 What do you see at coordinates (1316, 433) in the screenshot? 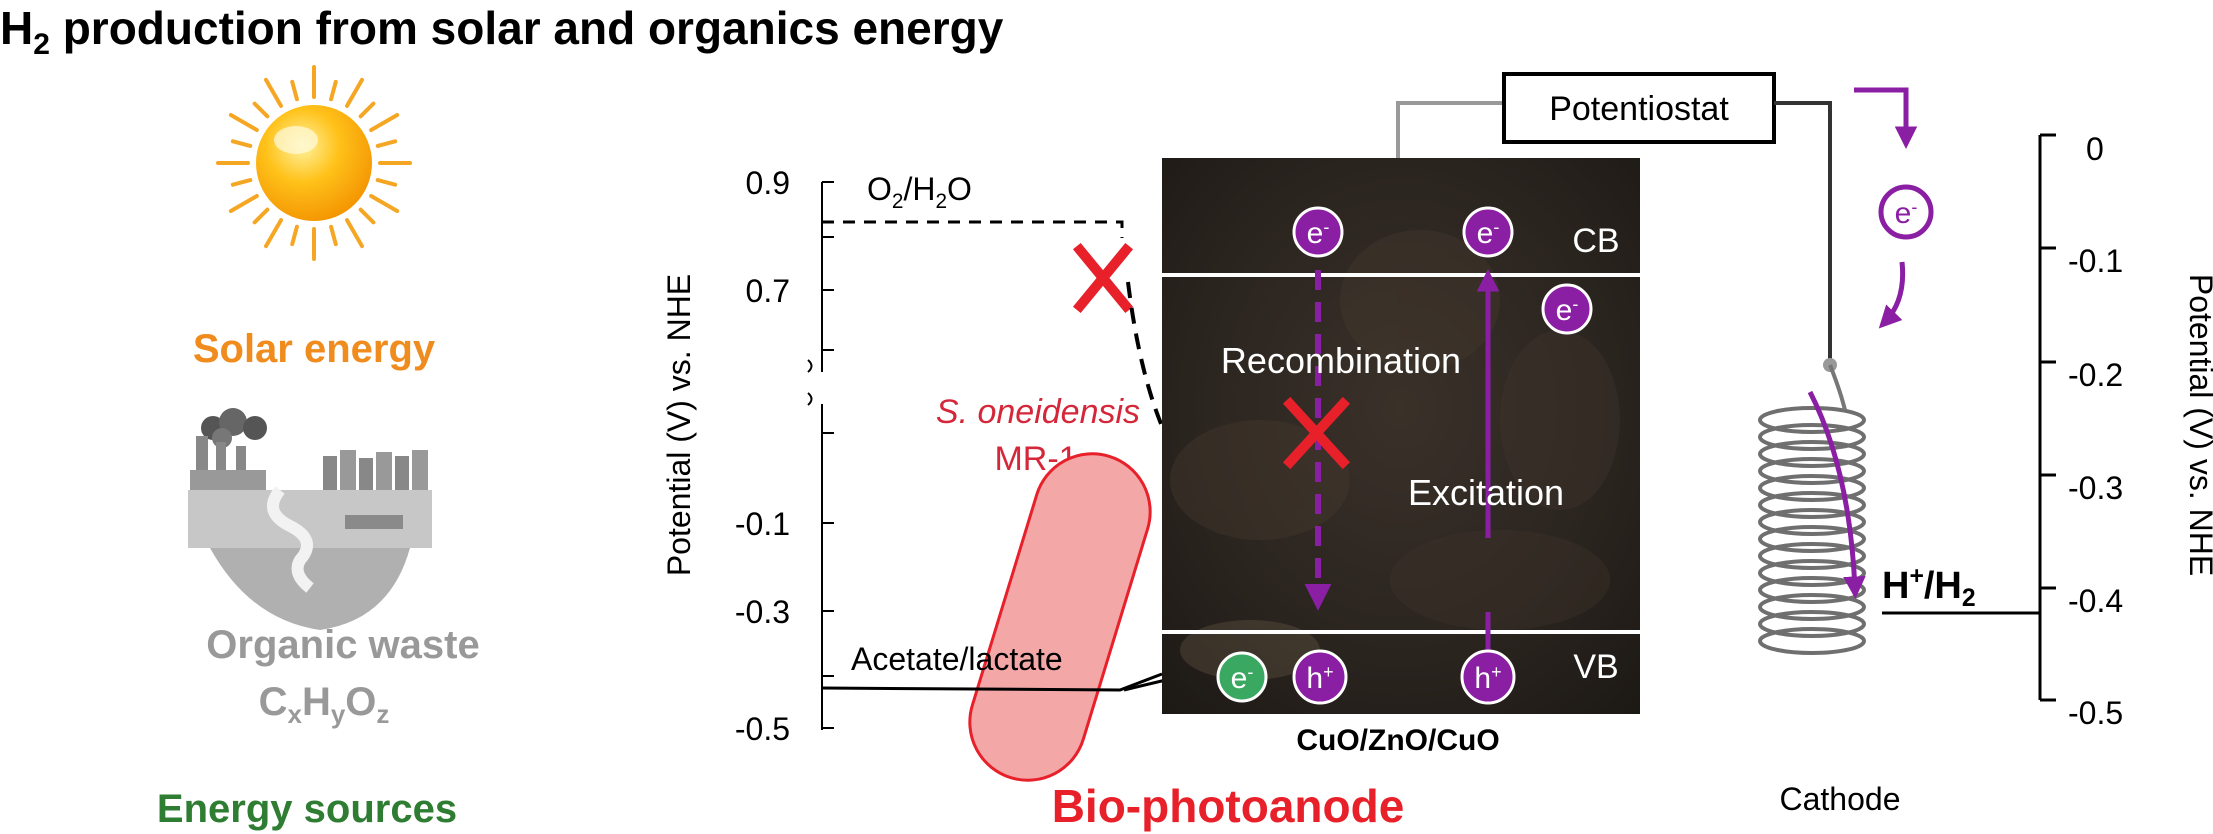
I see `blocked-x-icon-middle` at bounding box center [1316, 433].